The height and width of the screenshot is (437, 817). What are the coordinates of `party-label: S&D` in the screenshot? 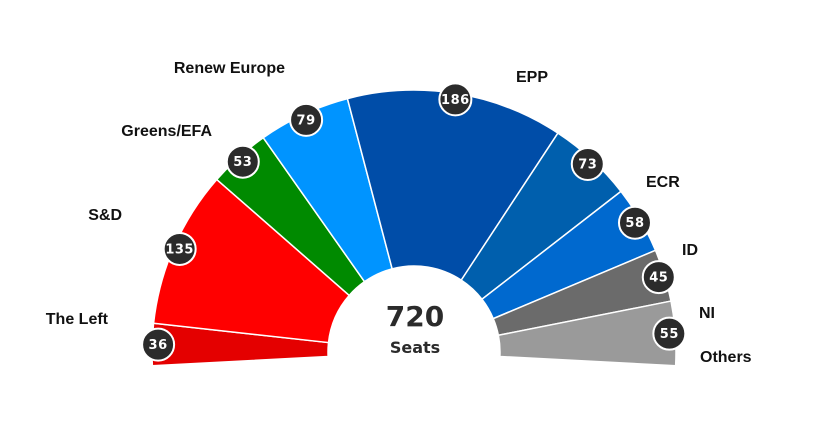 It's located at (105, 215).